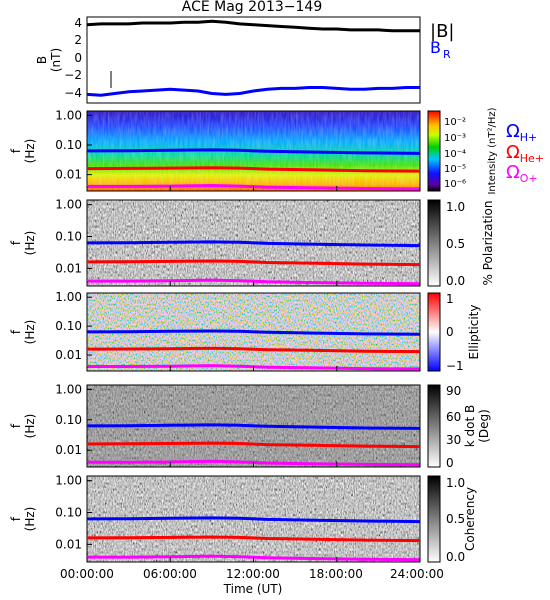 This screenshot has width=550, height=600. I want to click on legend-omega-he: ΩHe+, so click(525, 153).